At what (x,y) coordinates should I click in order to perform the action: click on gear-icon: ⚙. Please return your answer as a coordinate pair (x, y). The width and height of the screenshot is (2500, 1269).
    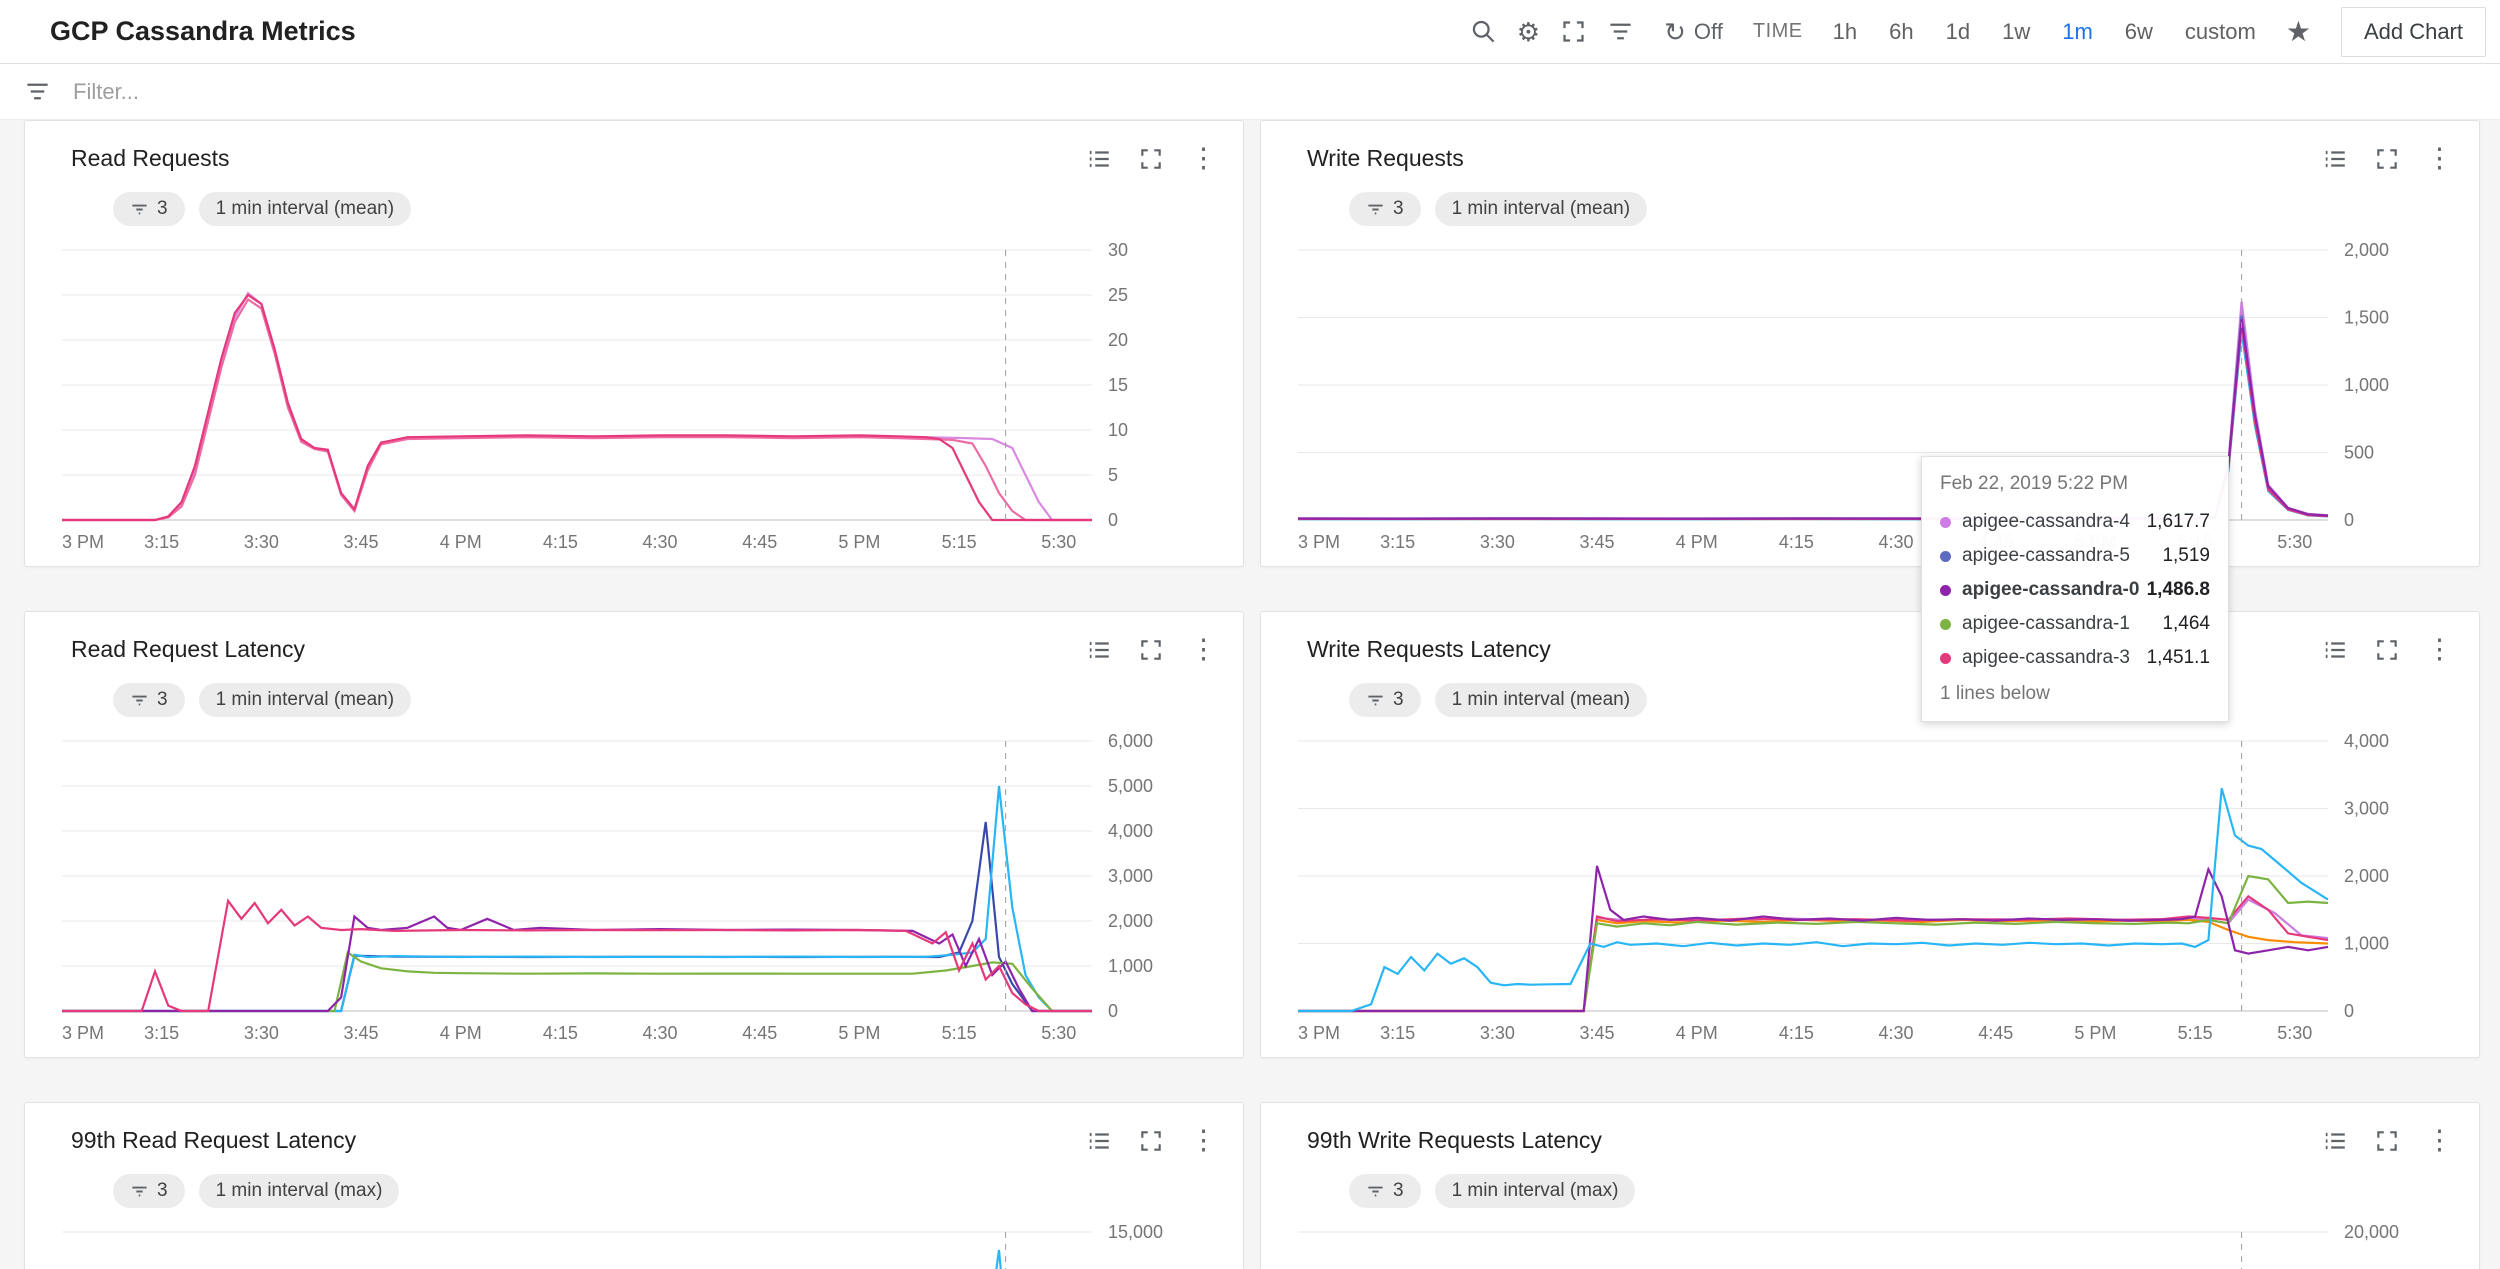
    Looking at the image, I should click on (1528, 31).